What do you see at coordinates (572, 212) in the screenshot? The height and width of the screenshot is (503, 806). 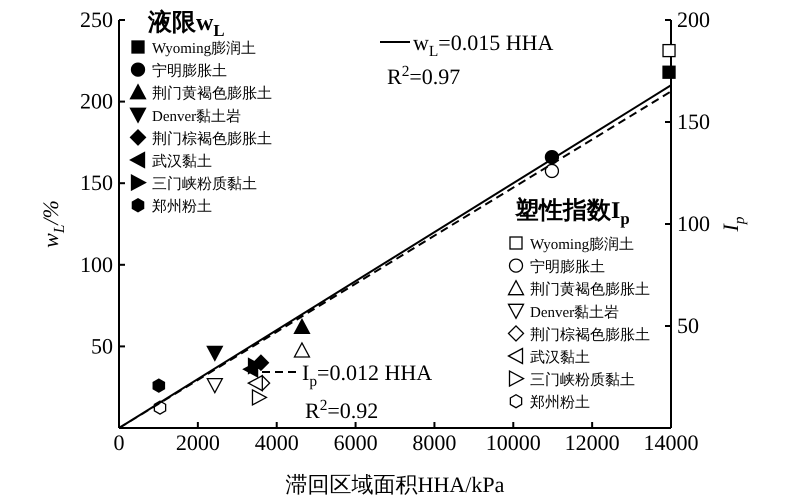 I see `annotation: 塑性指数I$_{p}$` at bounding box center [572, 212].